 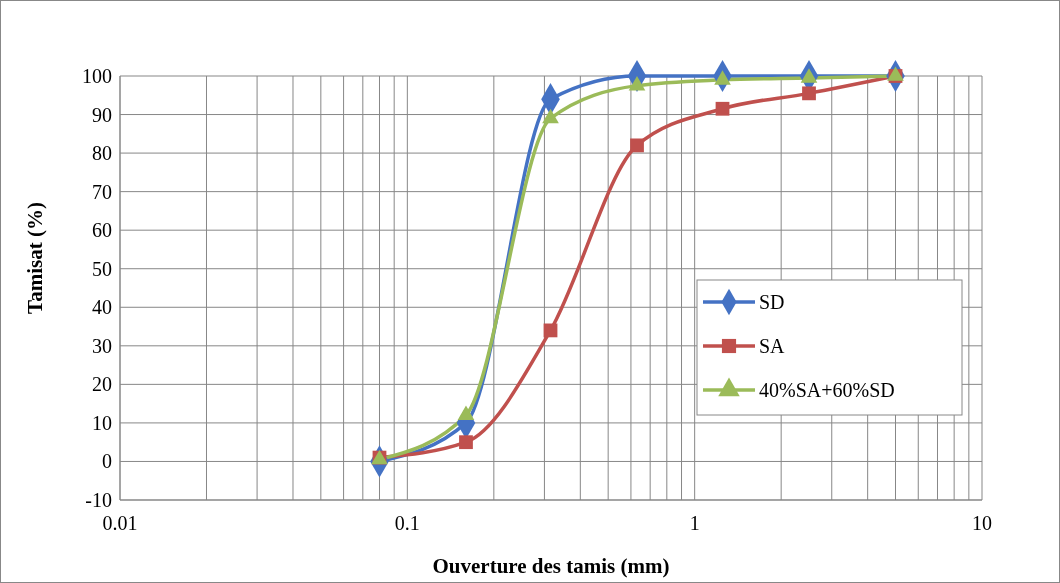 What do you see at coordinates (102, 384) in the screenshot?
I see `y-tick-label: 20` at bounding box center [102, 384].